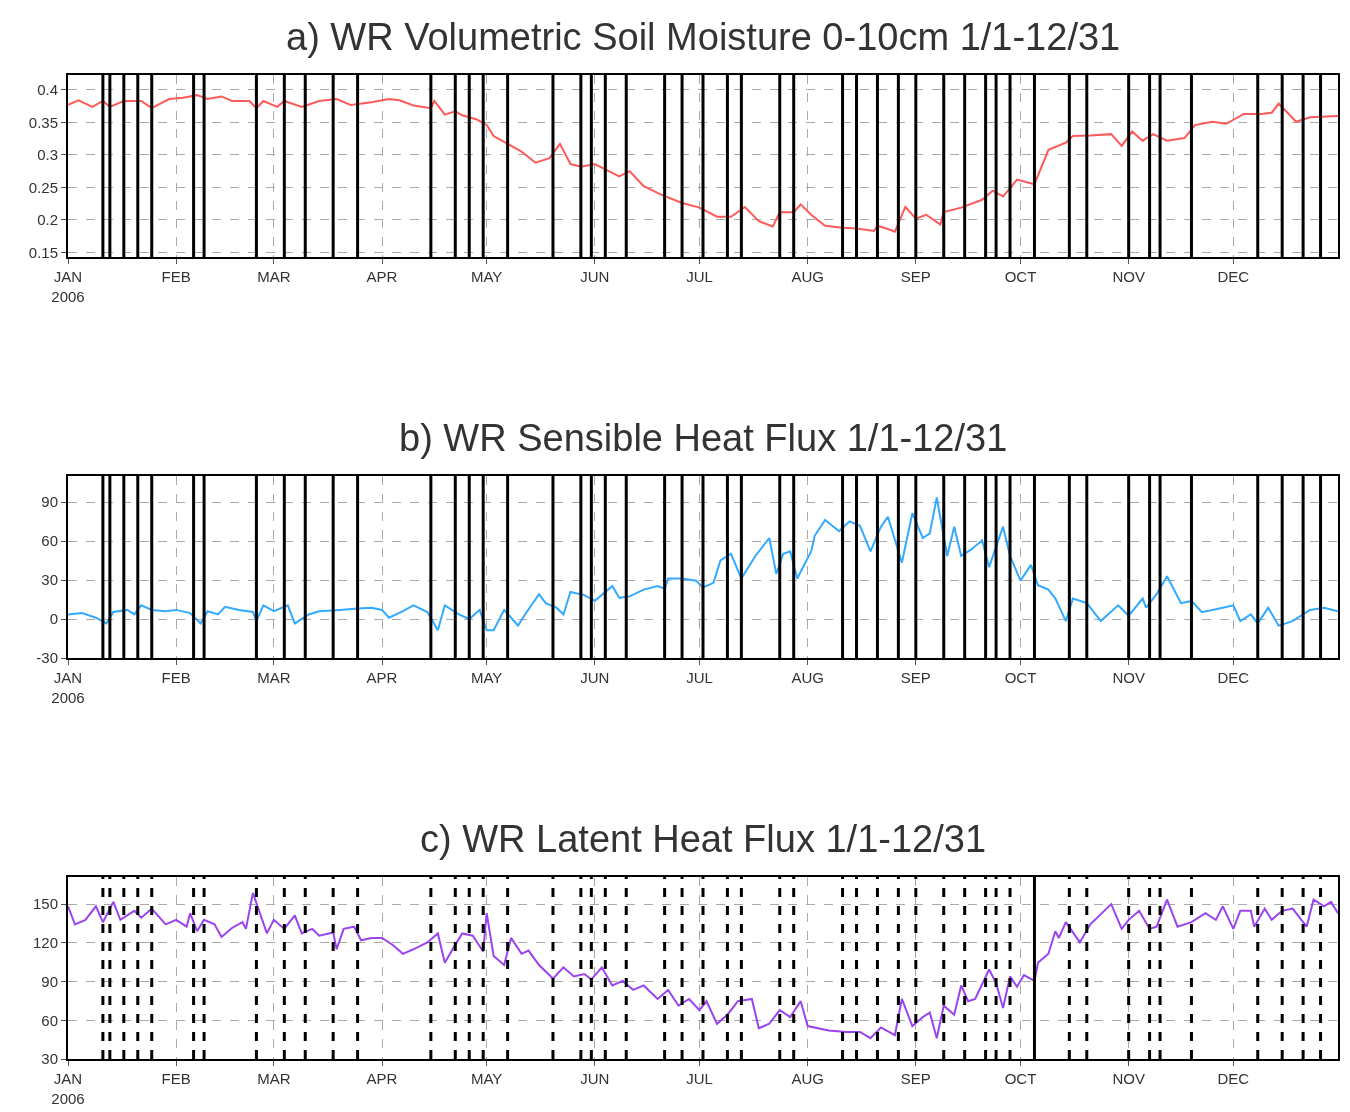 This screenshot has height=1112, width=1350. What do you see at coordinates (43, 252) in the screenshot?
I see `y-tick-label: 0.15` at bounding box center [43, 252].